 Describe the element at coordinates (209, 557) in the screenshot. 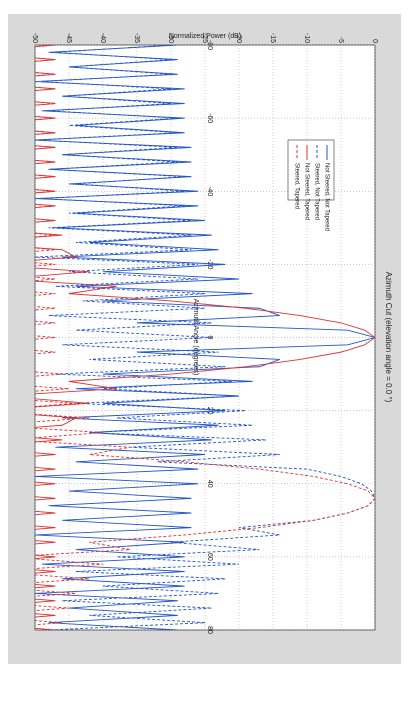

I see `x-tick-label: 60` at that location.